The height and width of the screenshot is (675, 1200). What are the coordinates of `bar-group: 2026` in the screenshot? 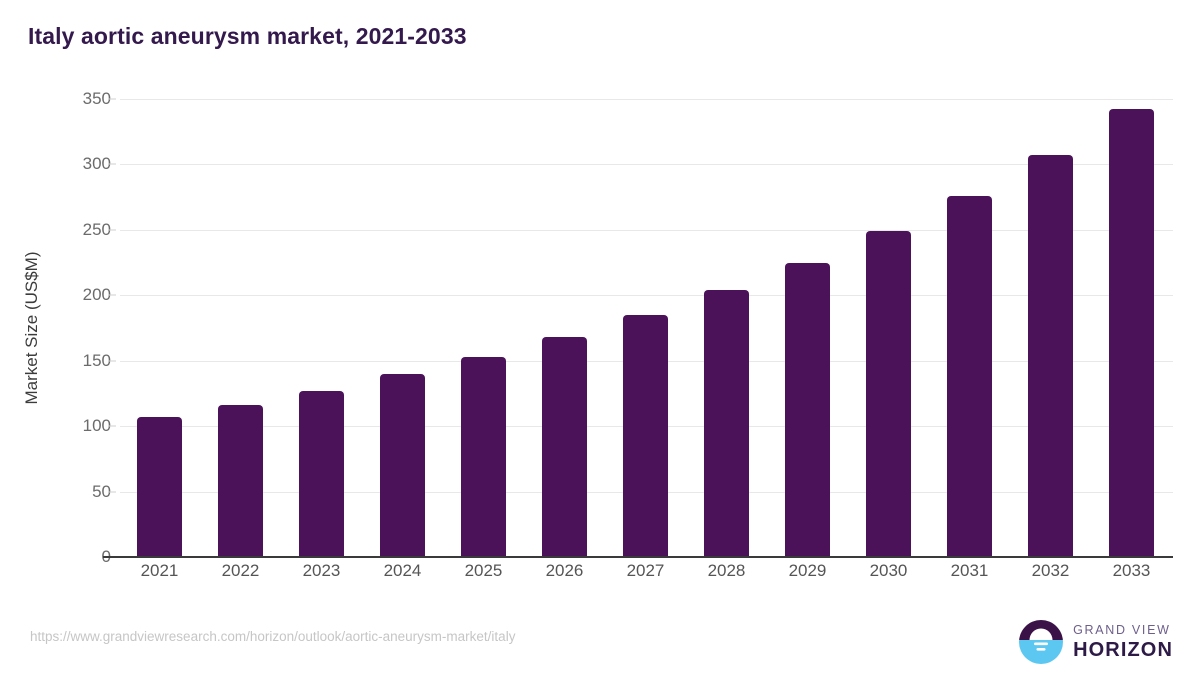 It's located at (564, 339).